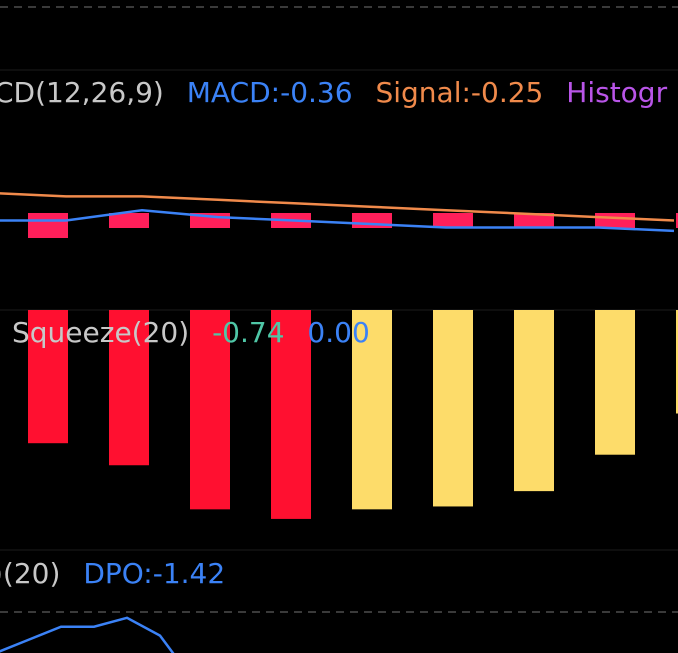 The height and width of the screenshot is (653, 678). Describe the element at coordinates (617, 92) in the screenshot. I see `histogram-value-label: Histogr` at that location.